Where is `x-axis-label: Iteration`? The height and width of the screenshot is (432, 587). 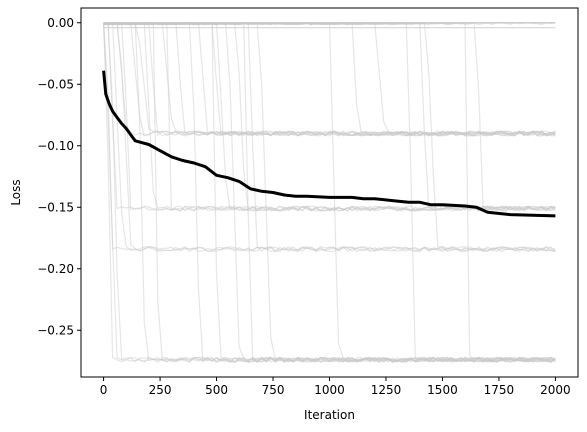
x-axis-label: Iteration is located at coordinates (329, 415).